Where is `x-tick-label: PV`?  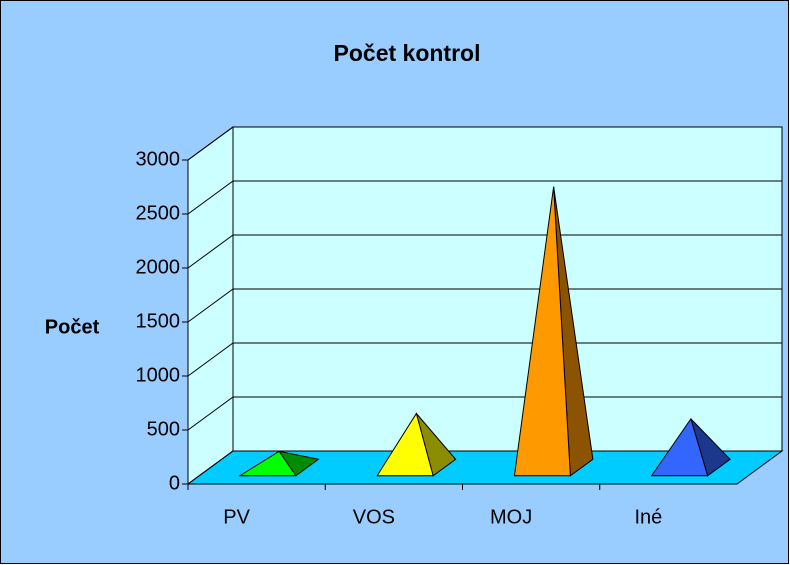
x-tick-label: PV is located at coordinates (236, 517).